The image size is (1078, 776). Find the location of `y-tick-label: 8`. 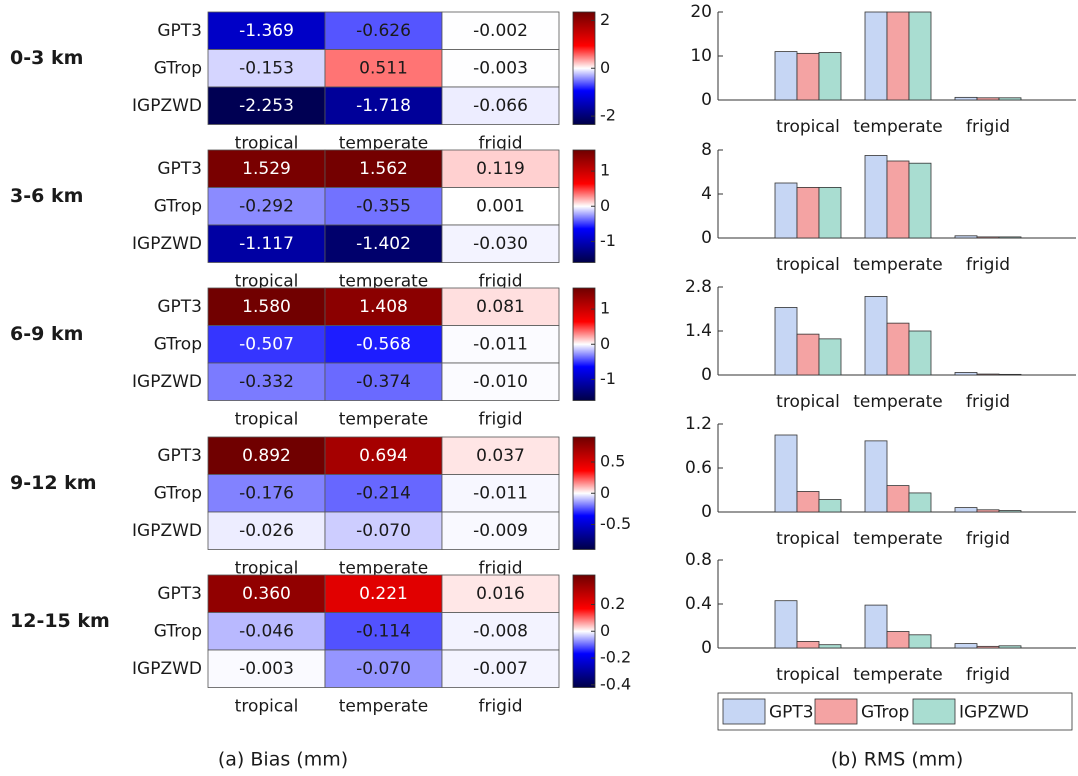

y-tick-label: 8 is located at coordinates (706, 150).